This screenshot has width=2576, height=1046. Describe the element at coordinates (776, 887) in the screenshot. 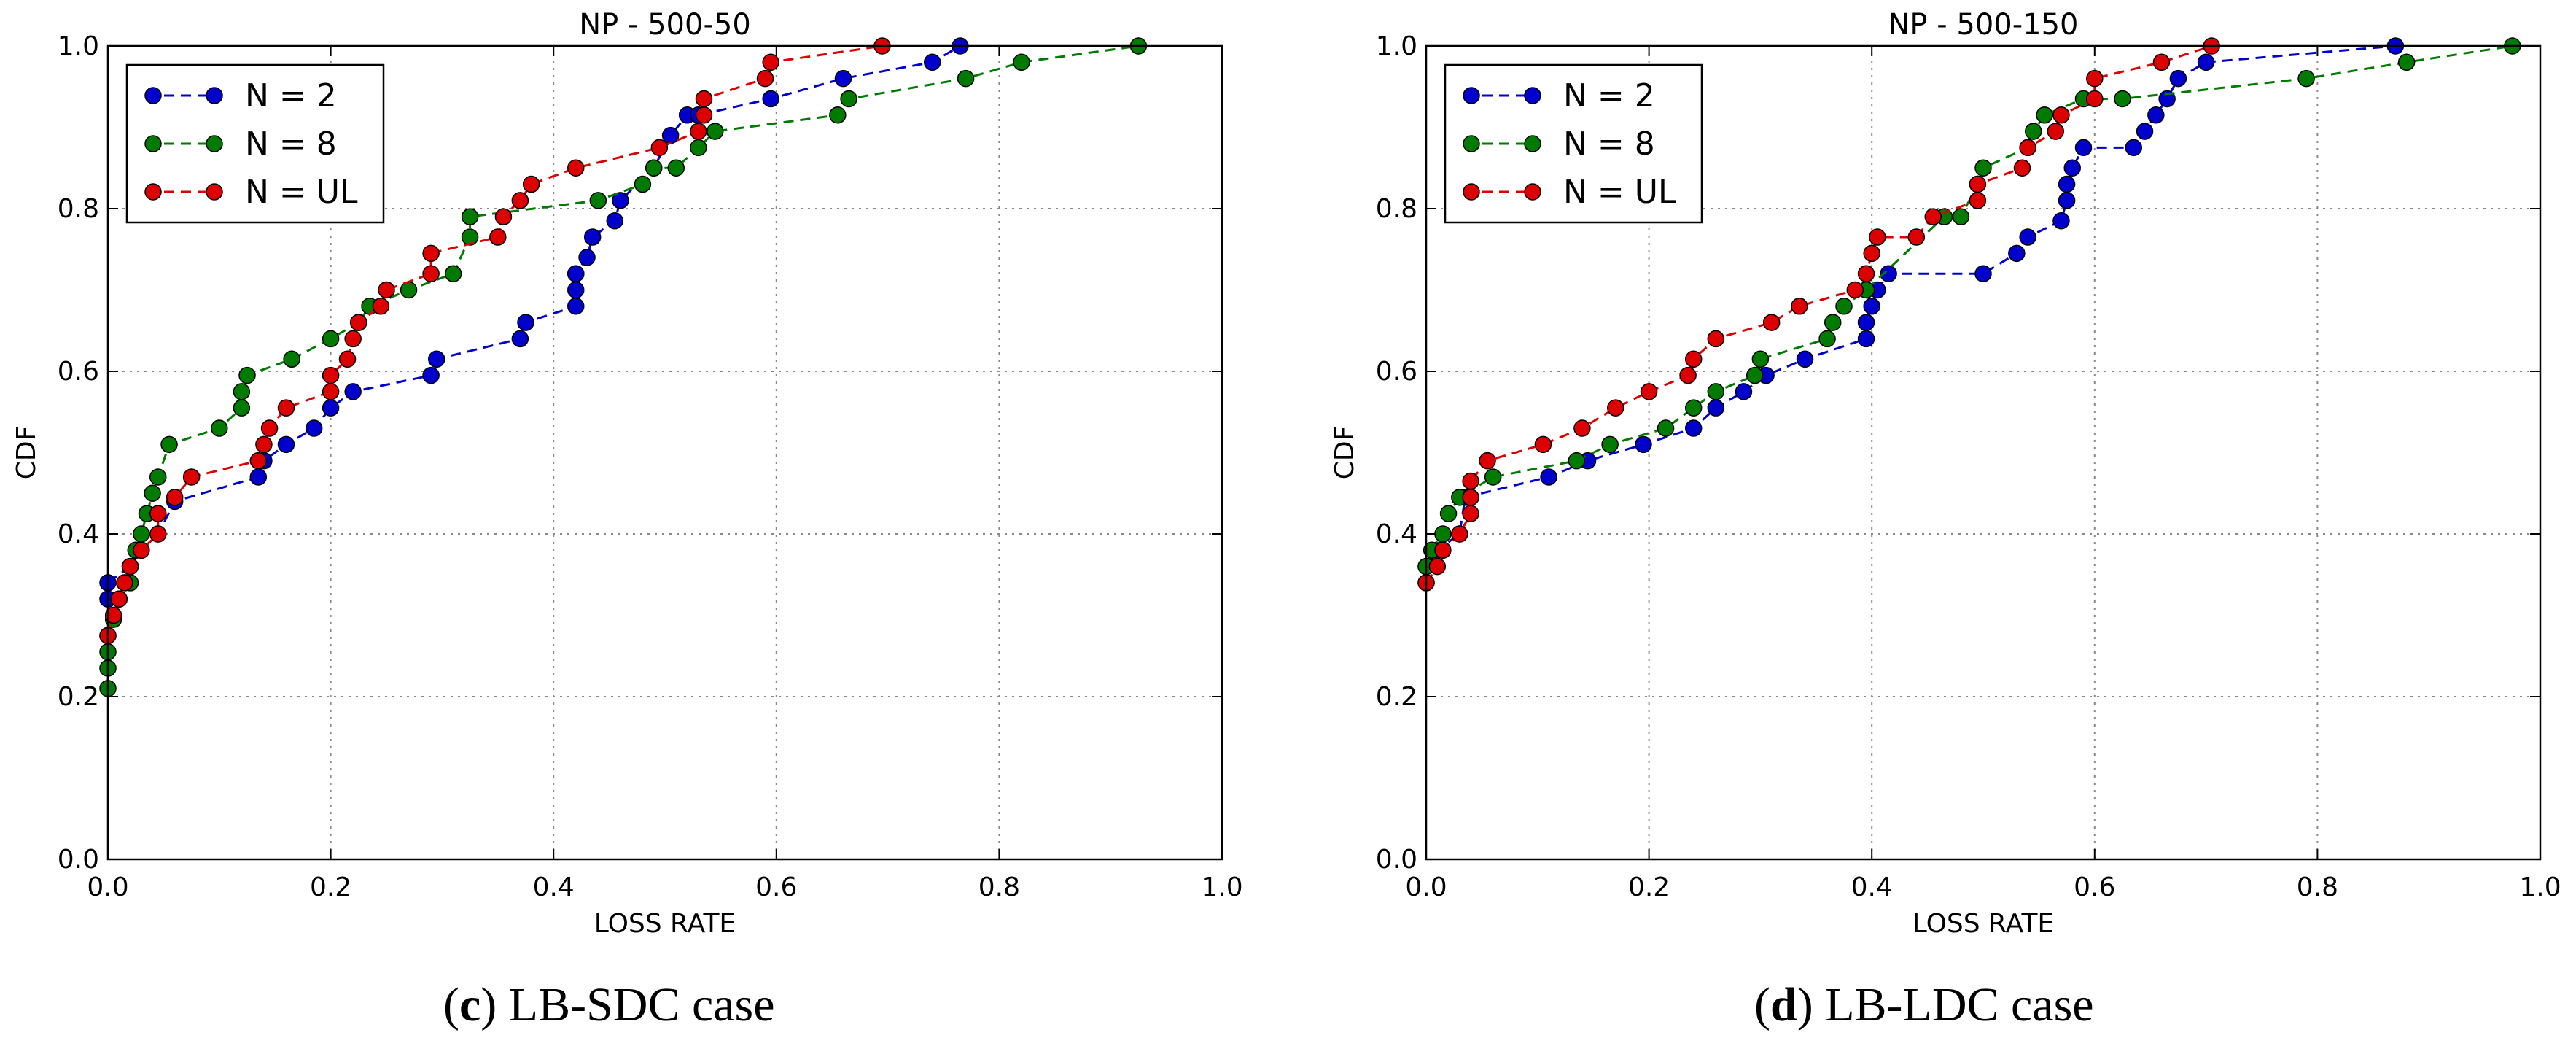

I see `panel-c-x-tick-label: 0.6` at that location.